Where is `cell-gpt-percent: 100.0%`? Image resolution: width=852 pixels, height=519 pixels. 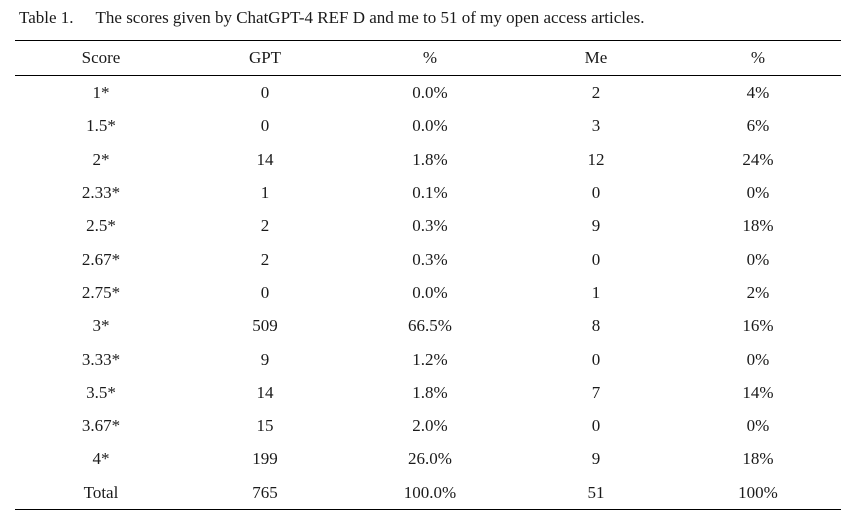 cell-gpt-percent: 100.0% is located at coordinates (430, 492).